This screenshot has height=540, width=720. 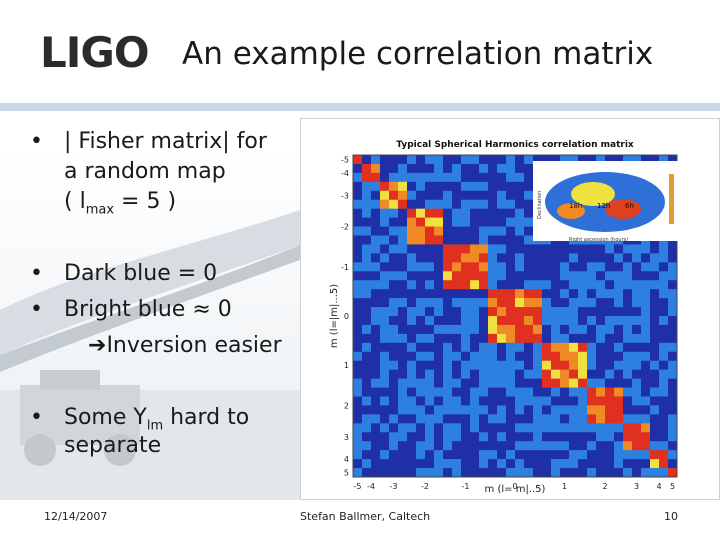 What do you see at coordinates (155, 426) in the screenshot?
I see `subscript: lm` at bounding box center [155, 426].